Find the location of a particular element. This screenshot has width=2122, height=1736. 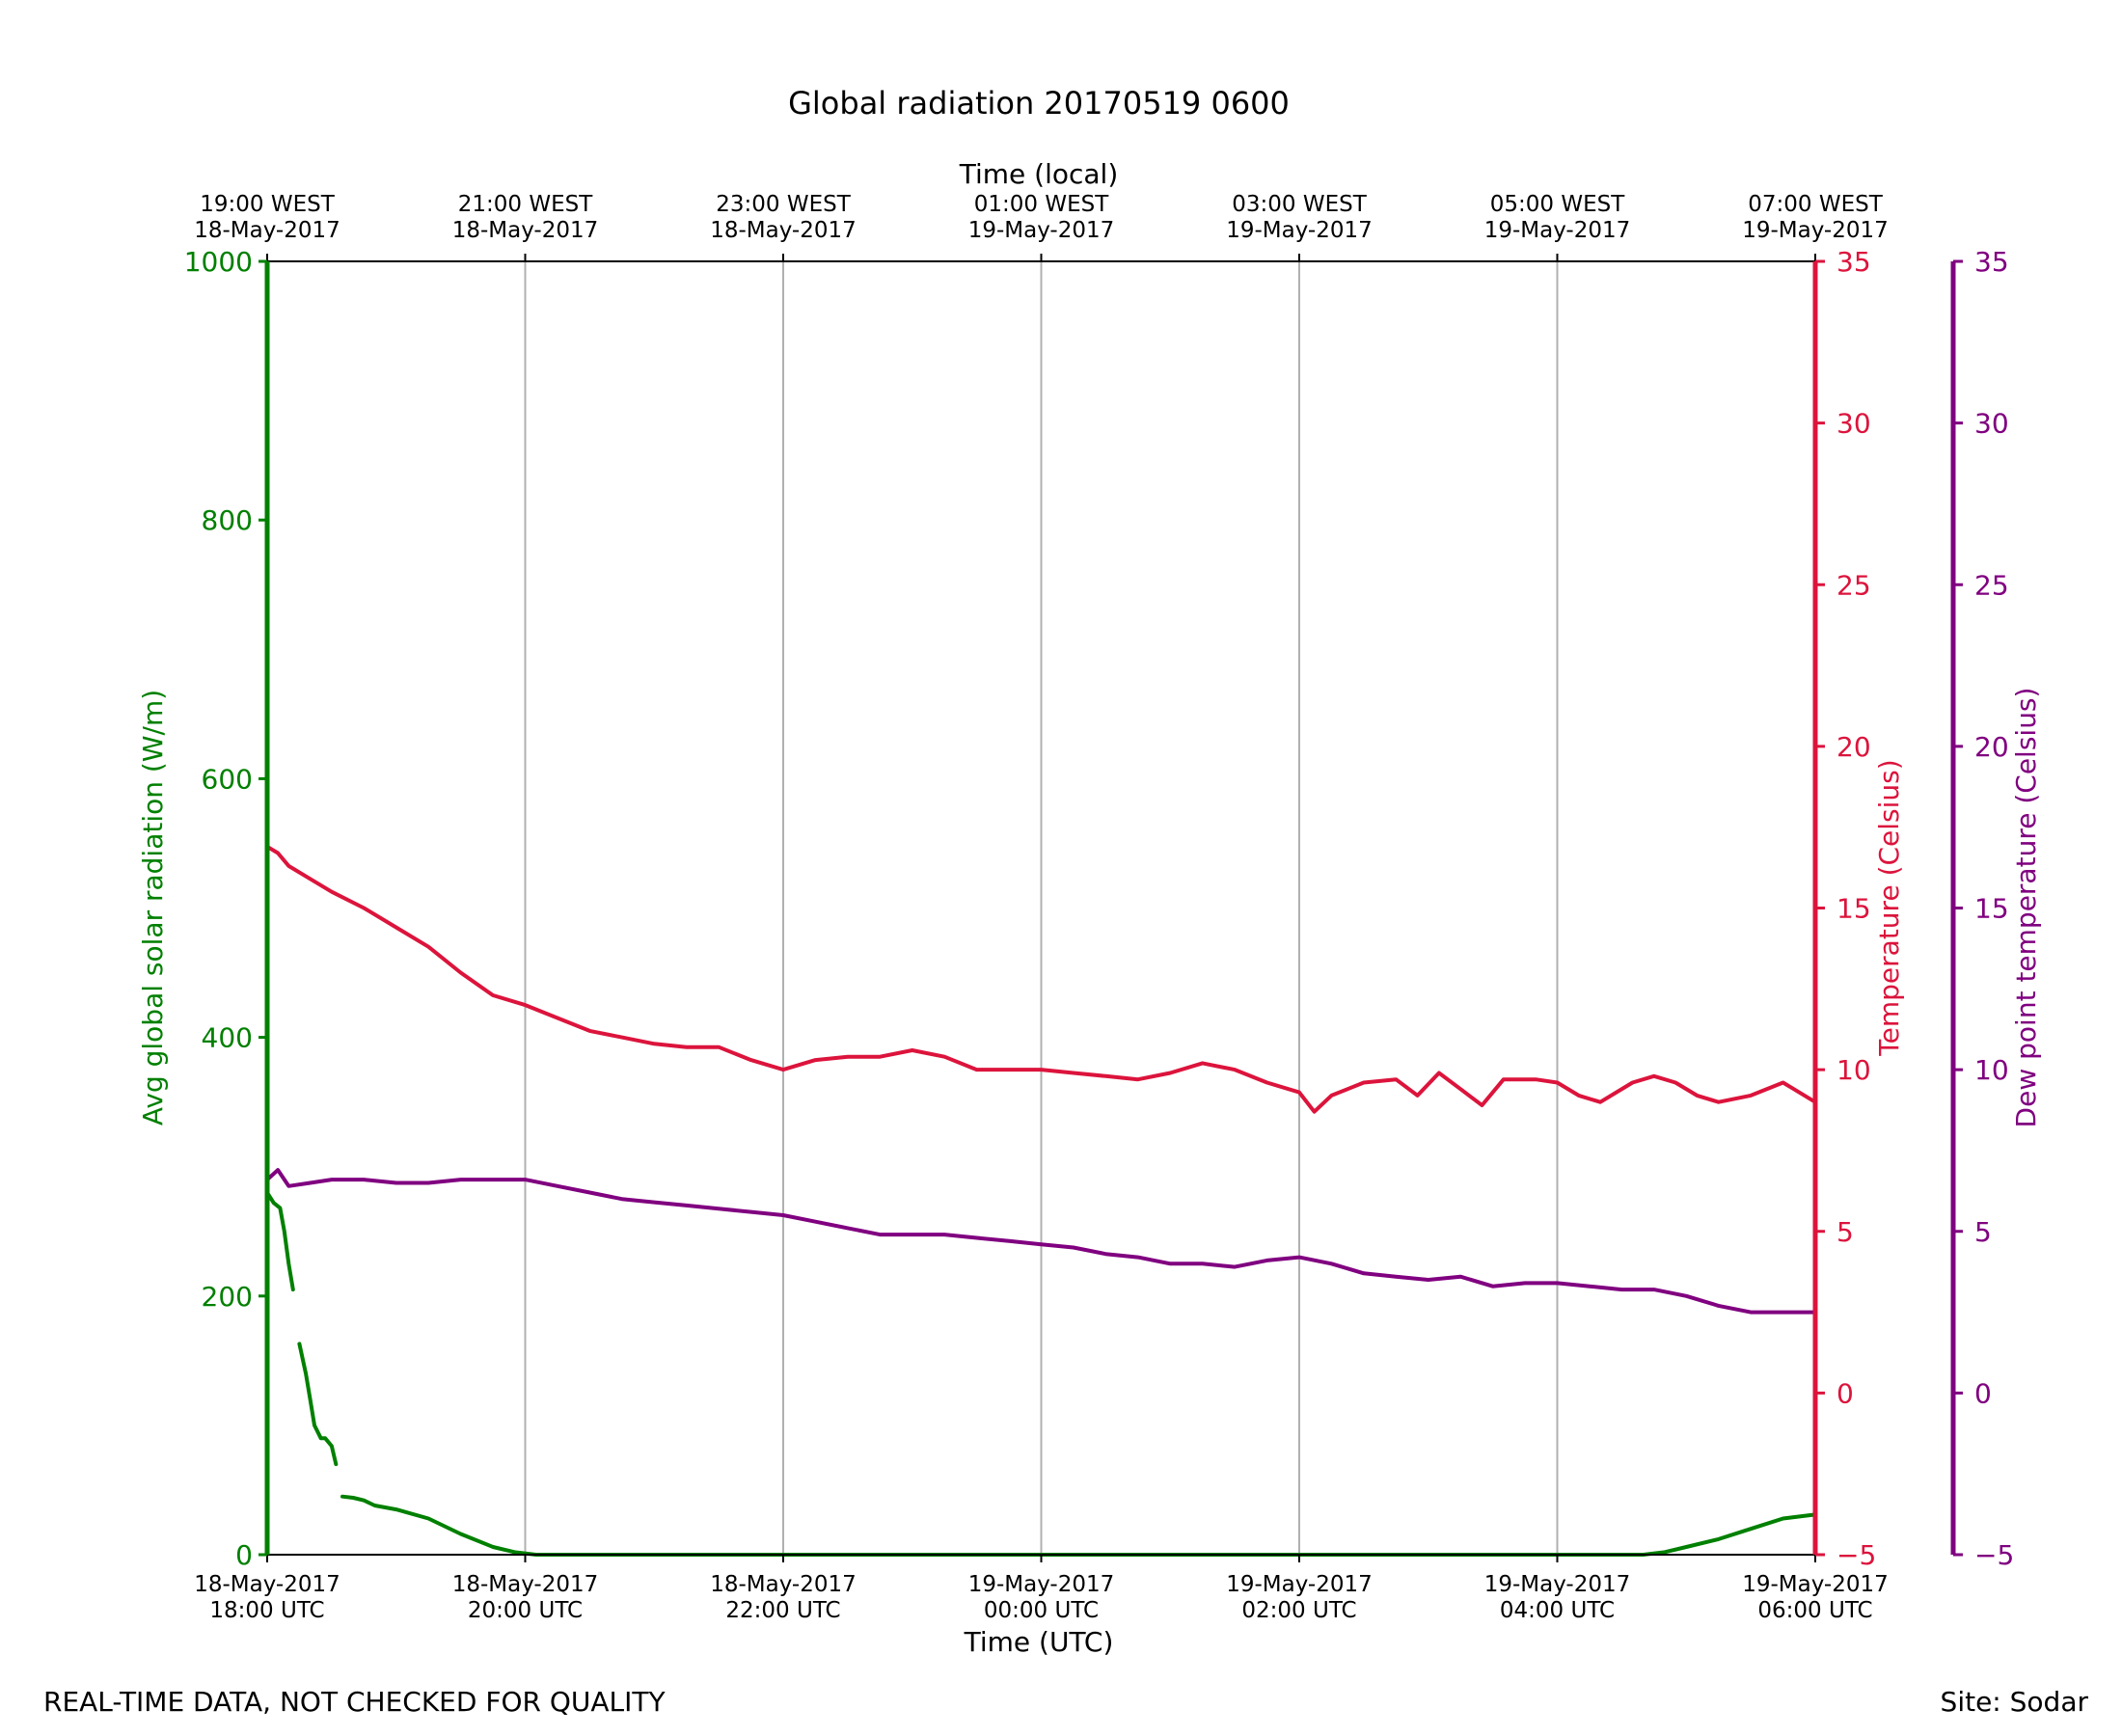

bottom-axis-label: Time (UTC) is located at coordinates (1039, 1642).